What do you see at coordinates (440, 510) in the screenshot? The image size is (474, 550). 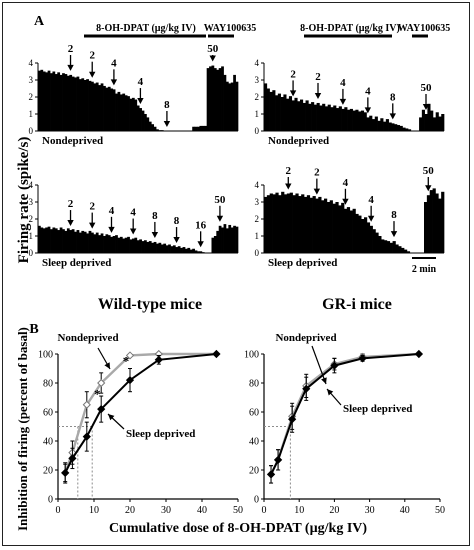 I see `plot-x-tick-label: 50` at bounding box center [440, 510].